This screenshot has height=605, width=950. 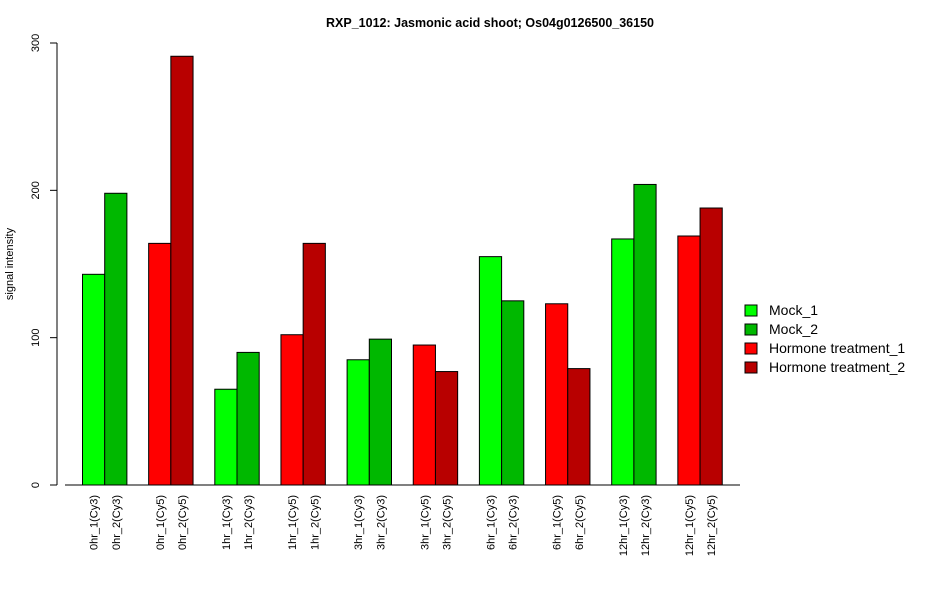 I want to click on legend-label: Hormone treatment_2, so click(x=837, y=367).